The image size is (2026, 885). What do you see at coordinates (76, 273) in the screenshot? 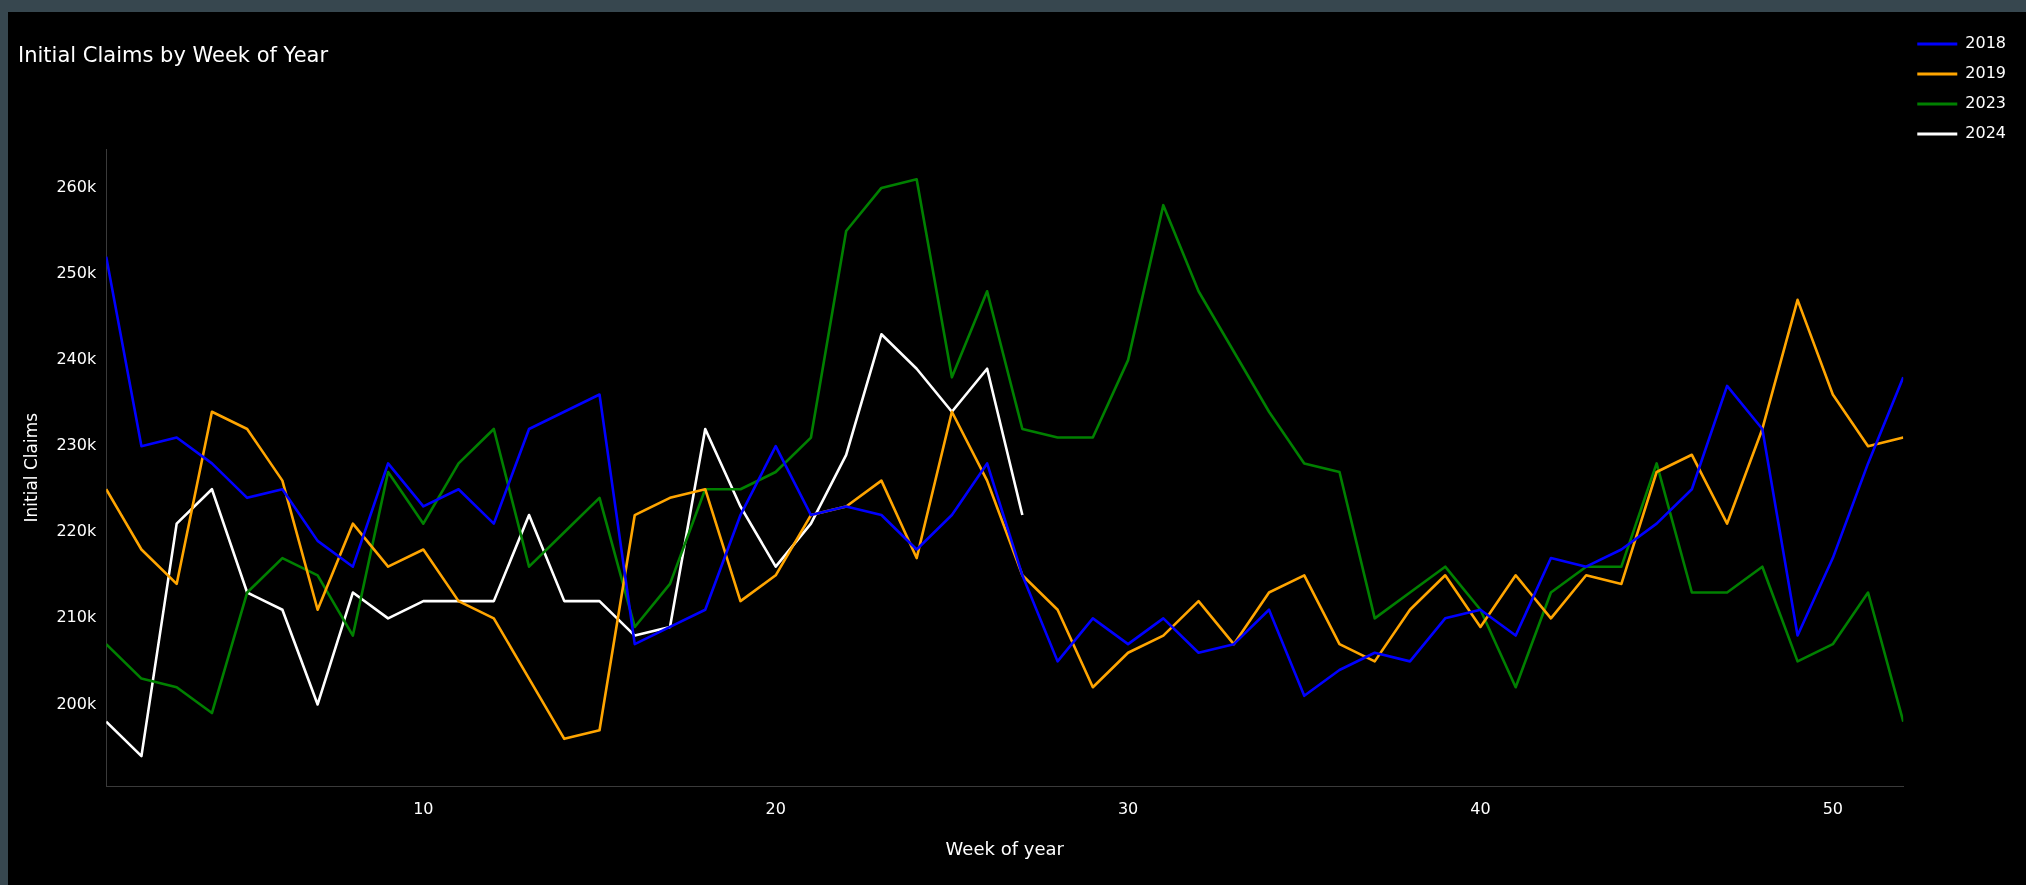
I see `y-tick-label: 250k` at bounding box center [76, 273].